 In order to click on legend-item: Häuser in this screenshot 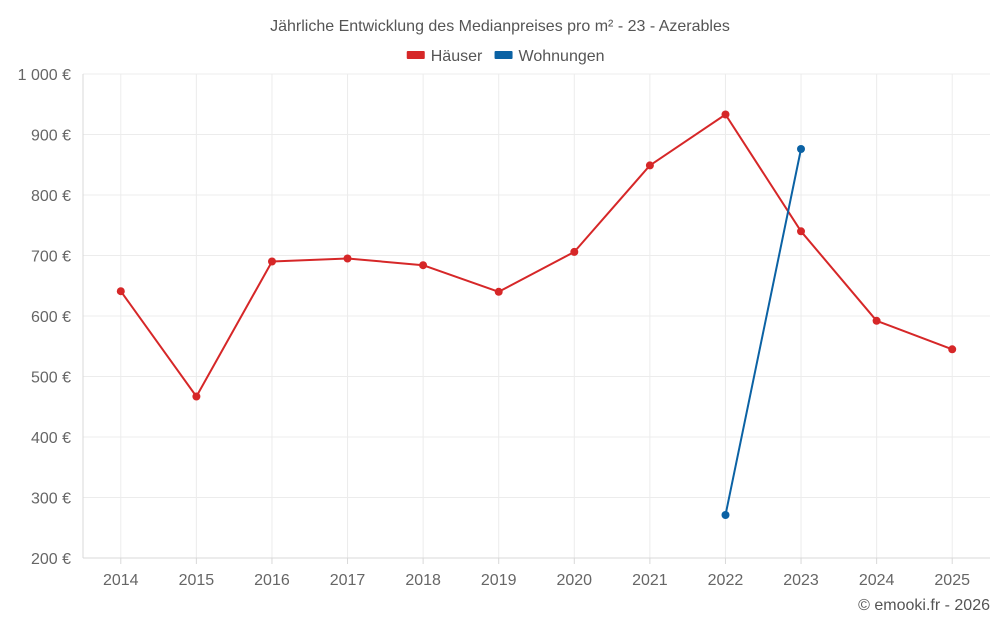, I will do `click(444, 56)`.